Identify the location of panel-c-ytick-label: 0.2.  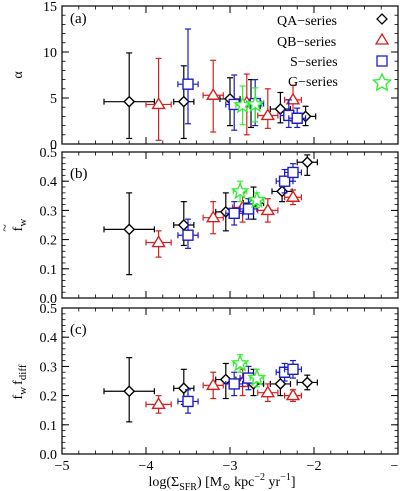
(49, 397).